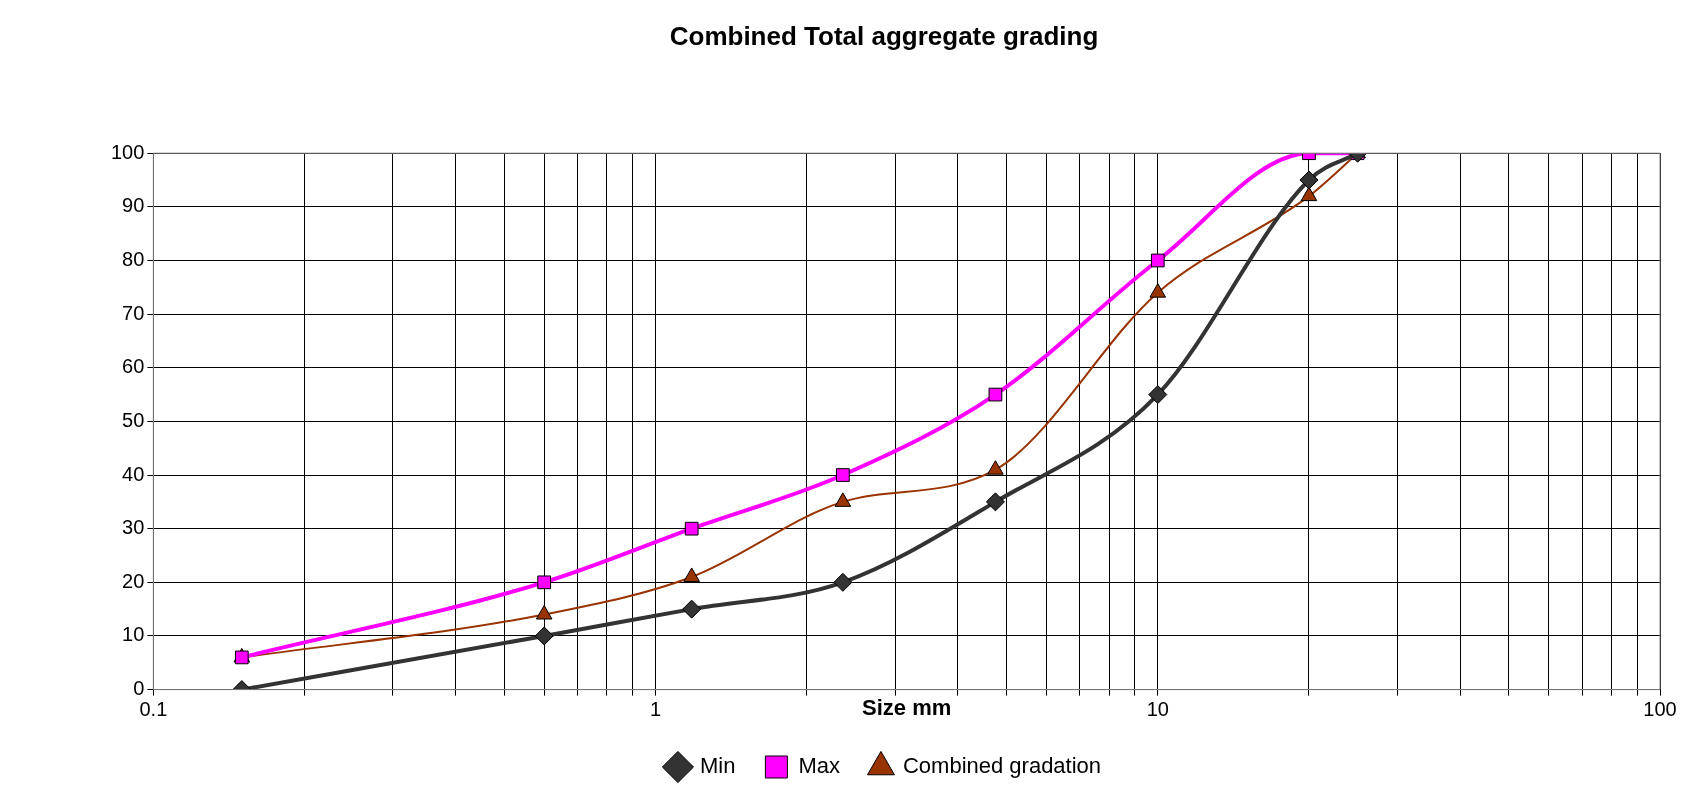  I want to click on x-tick-label: 1, so click(656, 709).